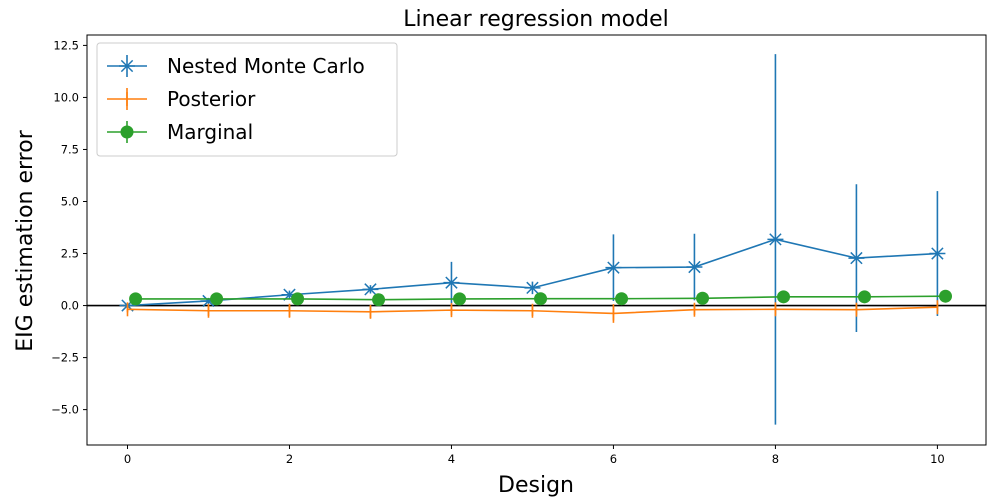 This screenshot has height=500, width=1000. What do you see at coordinates (65, 410) in the screenshot?
I see `y-tick-label: −5.0` at bounding box center [65, 410].